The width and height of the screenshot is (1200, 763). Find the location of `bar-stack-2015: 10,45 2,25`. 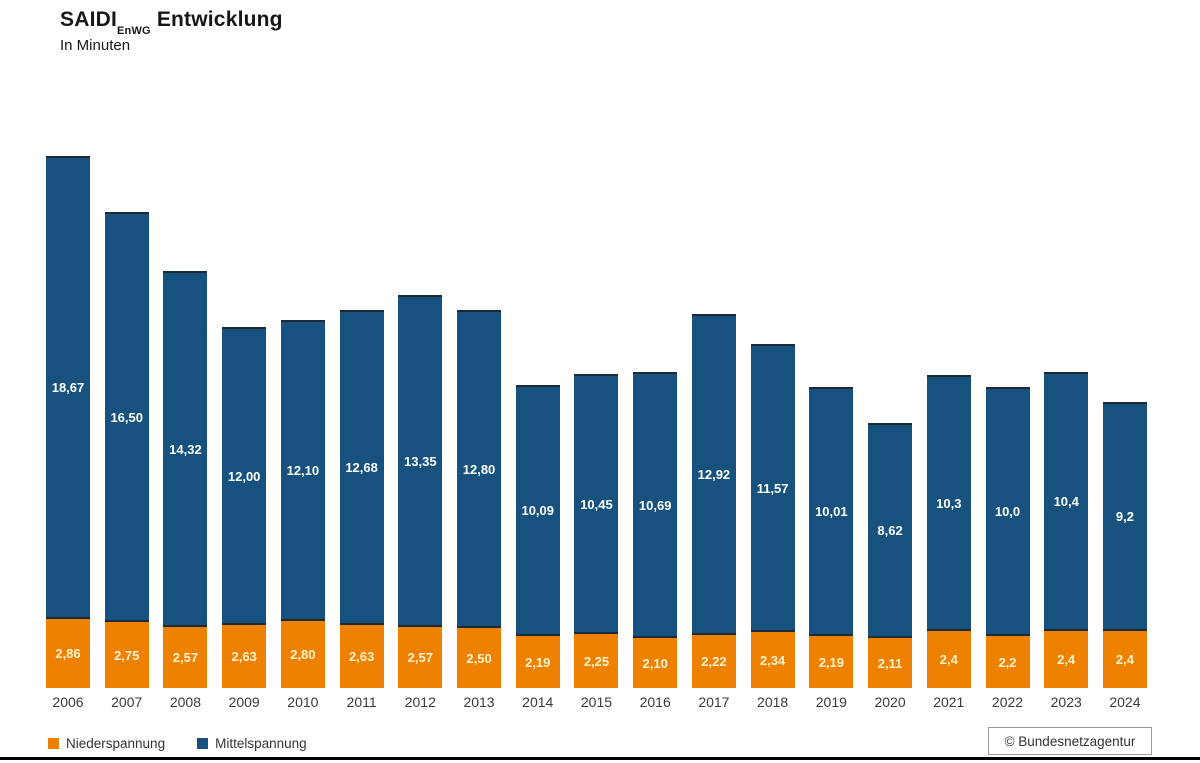

bar-stack-2015: 10,45 2,25 is located at coordinates (596, 531).